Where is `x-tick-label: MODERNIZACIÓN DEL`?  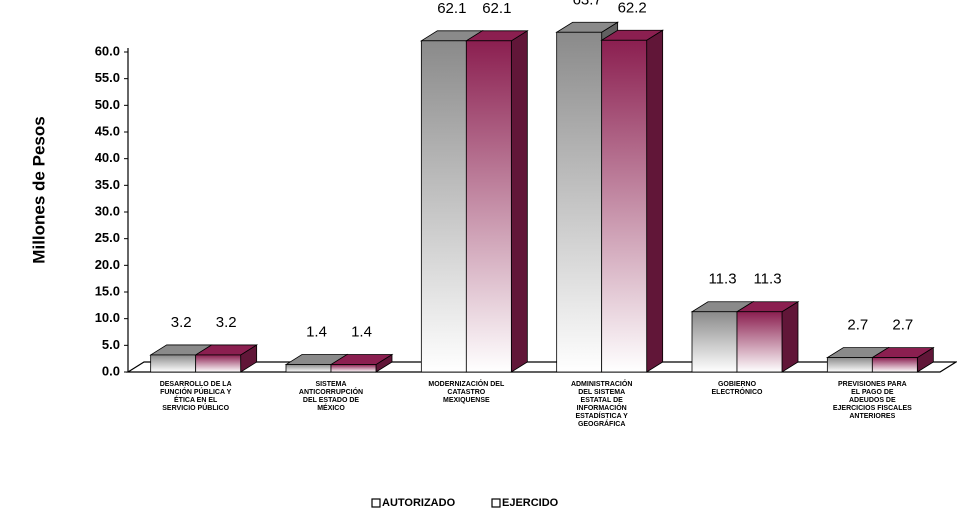
x-tick-label: MODERNIZACIÓN DEL is located at coordinates (466, 383).